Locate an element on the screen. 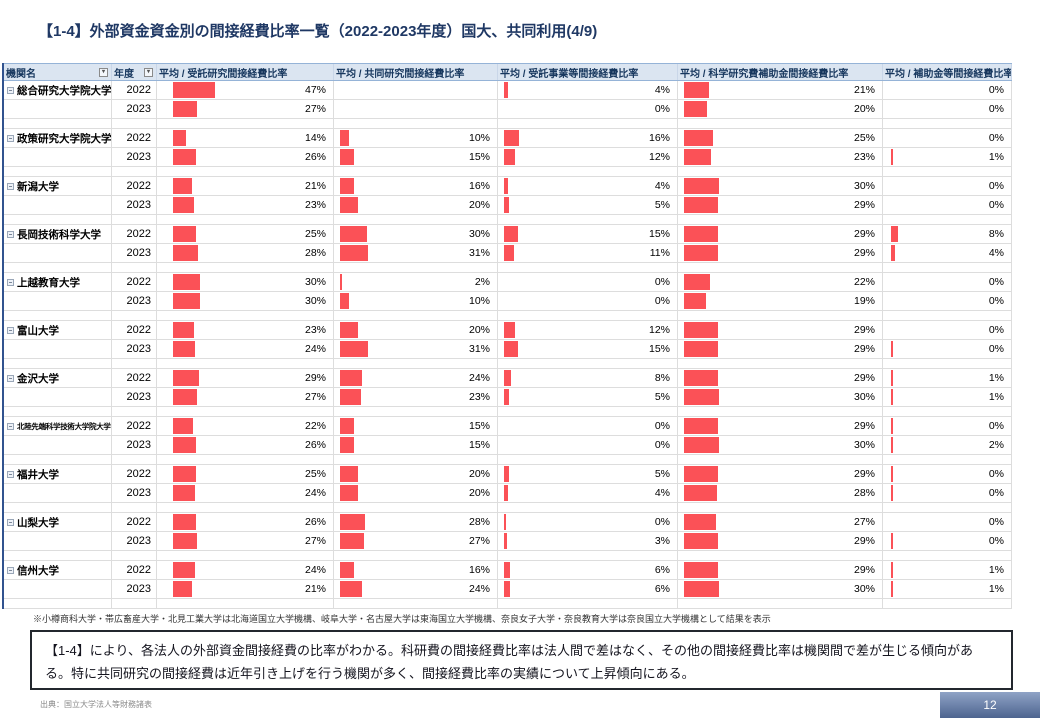 The image size is (1040, 720). table-row: 富山大学 2022 23% 20% 12% 29% 0% is located at coordinates (508, 330).